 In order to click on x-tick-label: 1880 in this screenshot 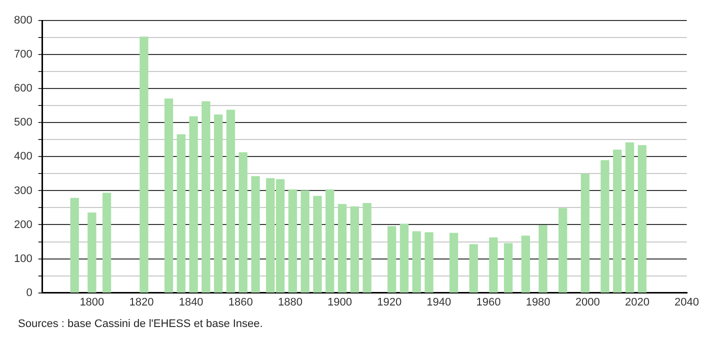, I will do `click(290, 302)`.